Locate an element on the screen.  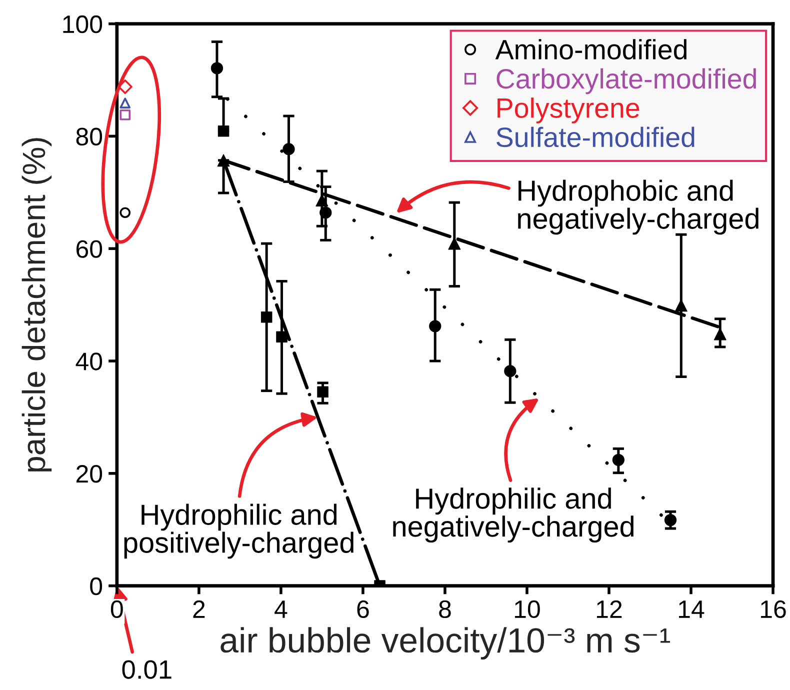
y-tick-label: 0 is located at coordinates (96, 586).